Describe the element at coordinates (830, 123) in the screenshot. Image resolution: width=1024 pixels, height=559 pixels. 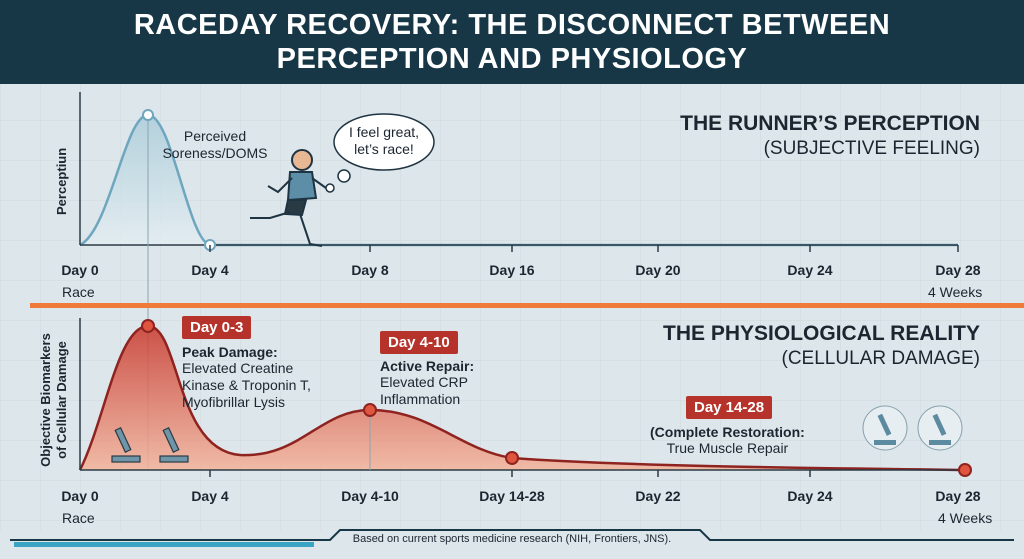
I see `section-heading: THE RUNNER’S PERCEPTION` at that location.